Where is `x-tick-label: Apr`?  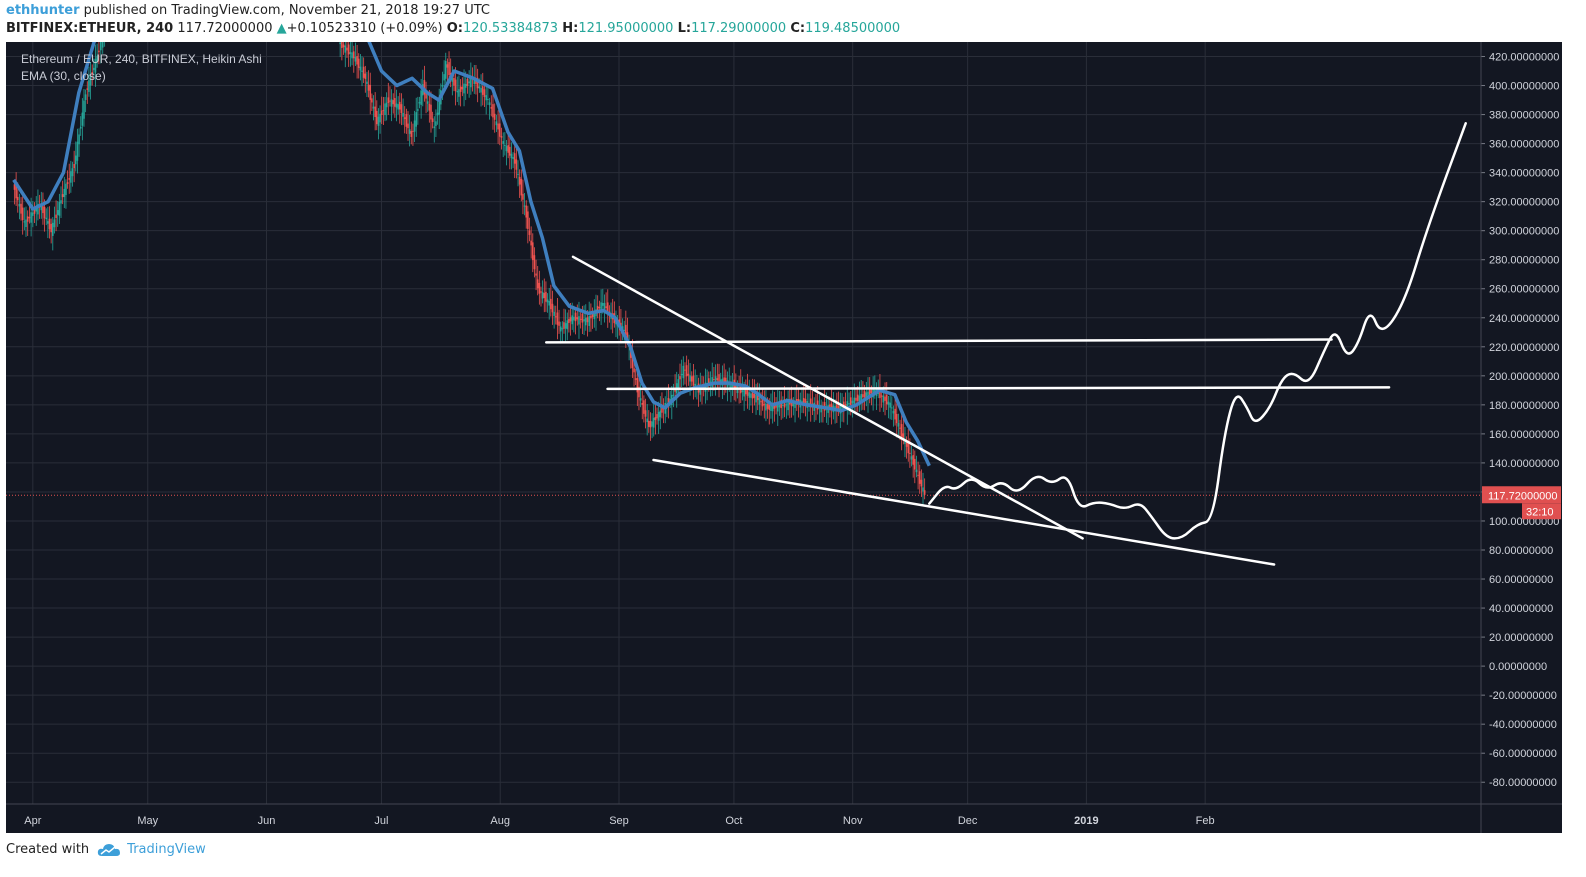 x-tick-label: Apr is located at coordinates (32, 821).